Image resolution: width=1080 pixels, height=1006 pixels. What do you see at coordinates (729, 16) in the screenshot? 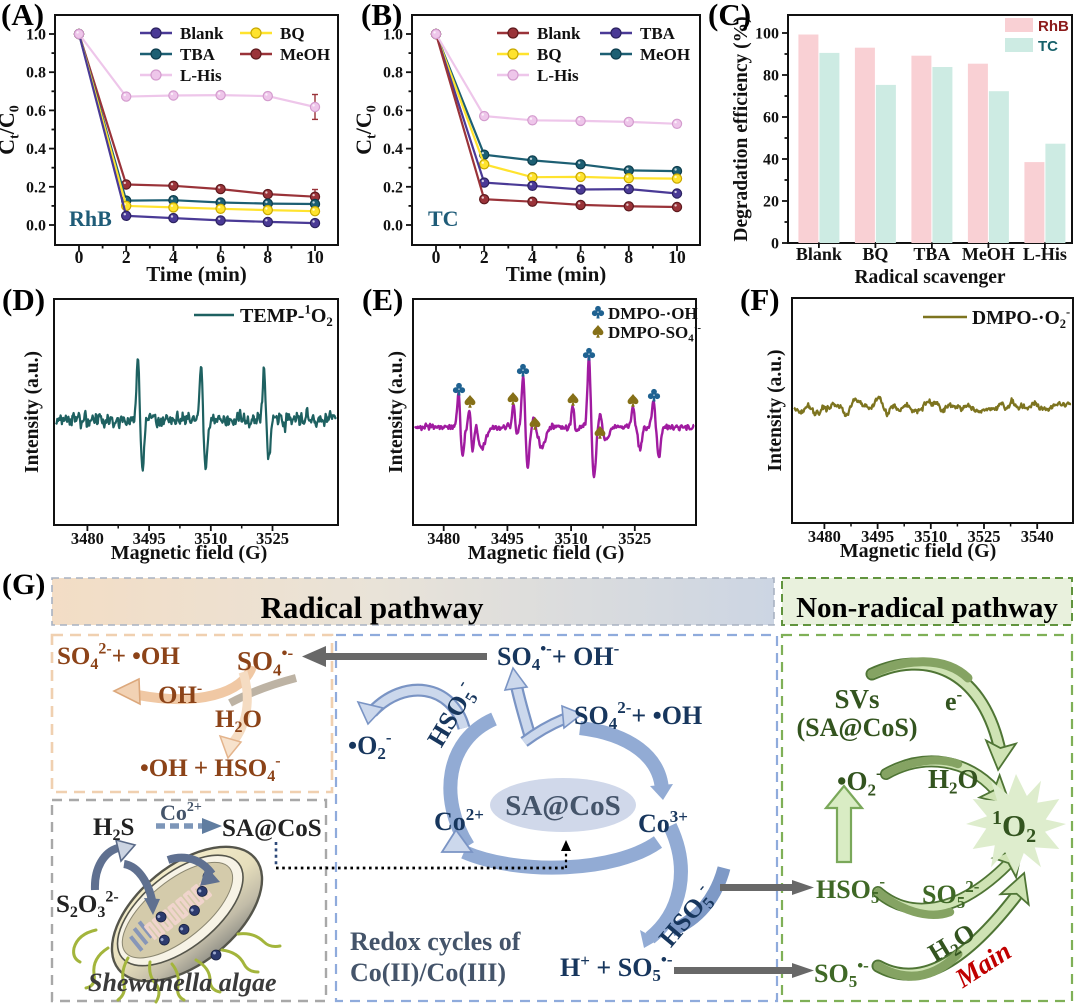
I see `svg-text: (C)` at bounding box center [729, 16].